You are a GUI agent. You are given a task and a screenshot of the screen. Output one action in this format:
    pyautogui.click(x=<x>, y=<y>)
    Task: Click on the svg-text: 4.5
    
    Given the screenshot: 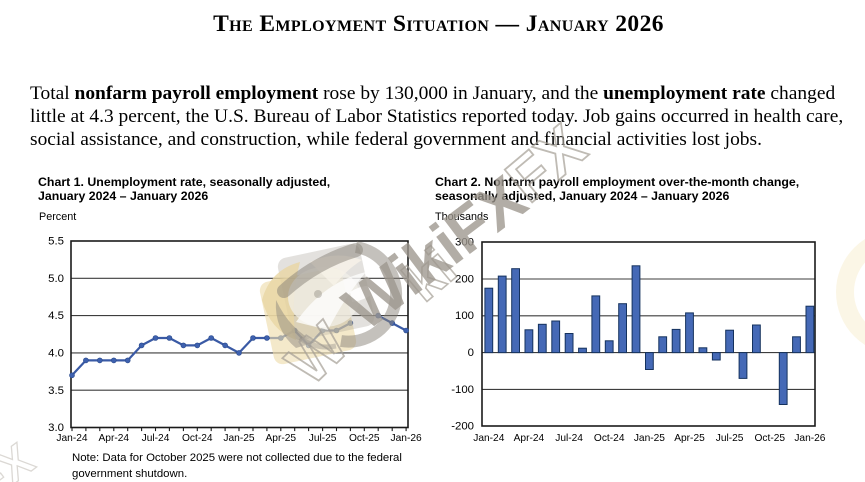 What is the action you would take?
    pyautogui.click(x=56, y=316)
    